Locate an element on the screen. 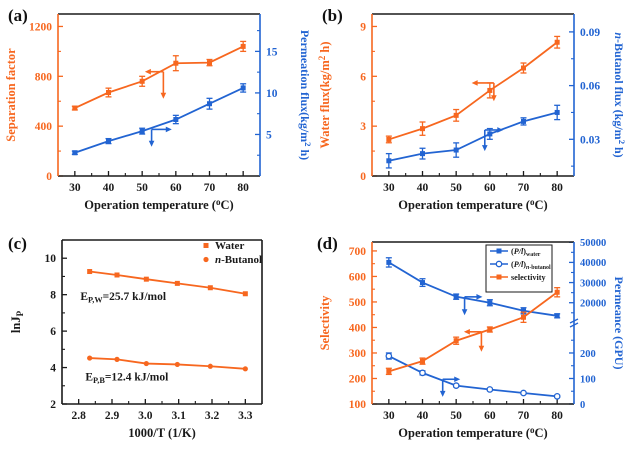 This screenshot has height=456, width=628. d-series-water-permeance is located at coordinates (473, 288).